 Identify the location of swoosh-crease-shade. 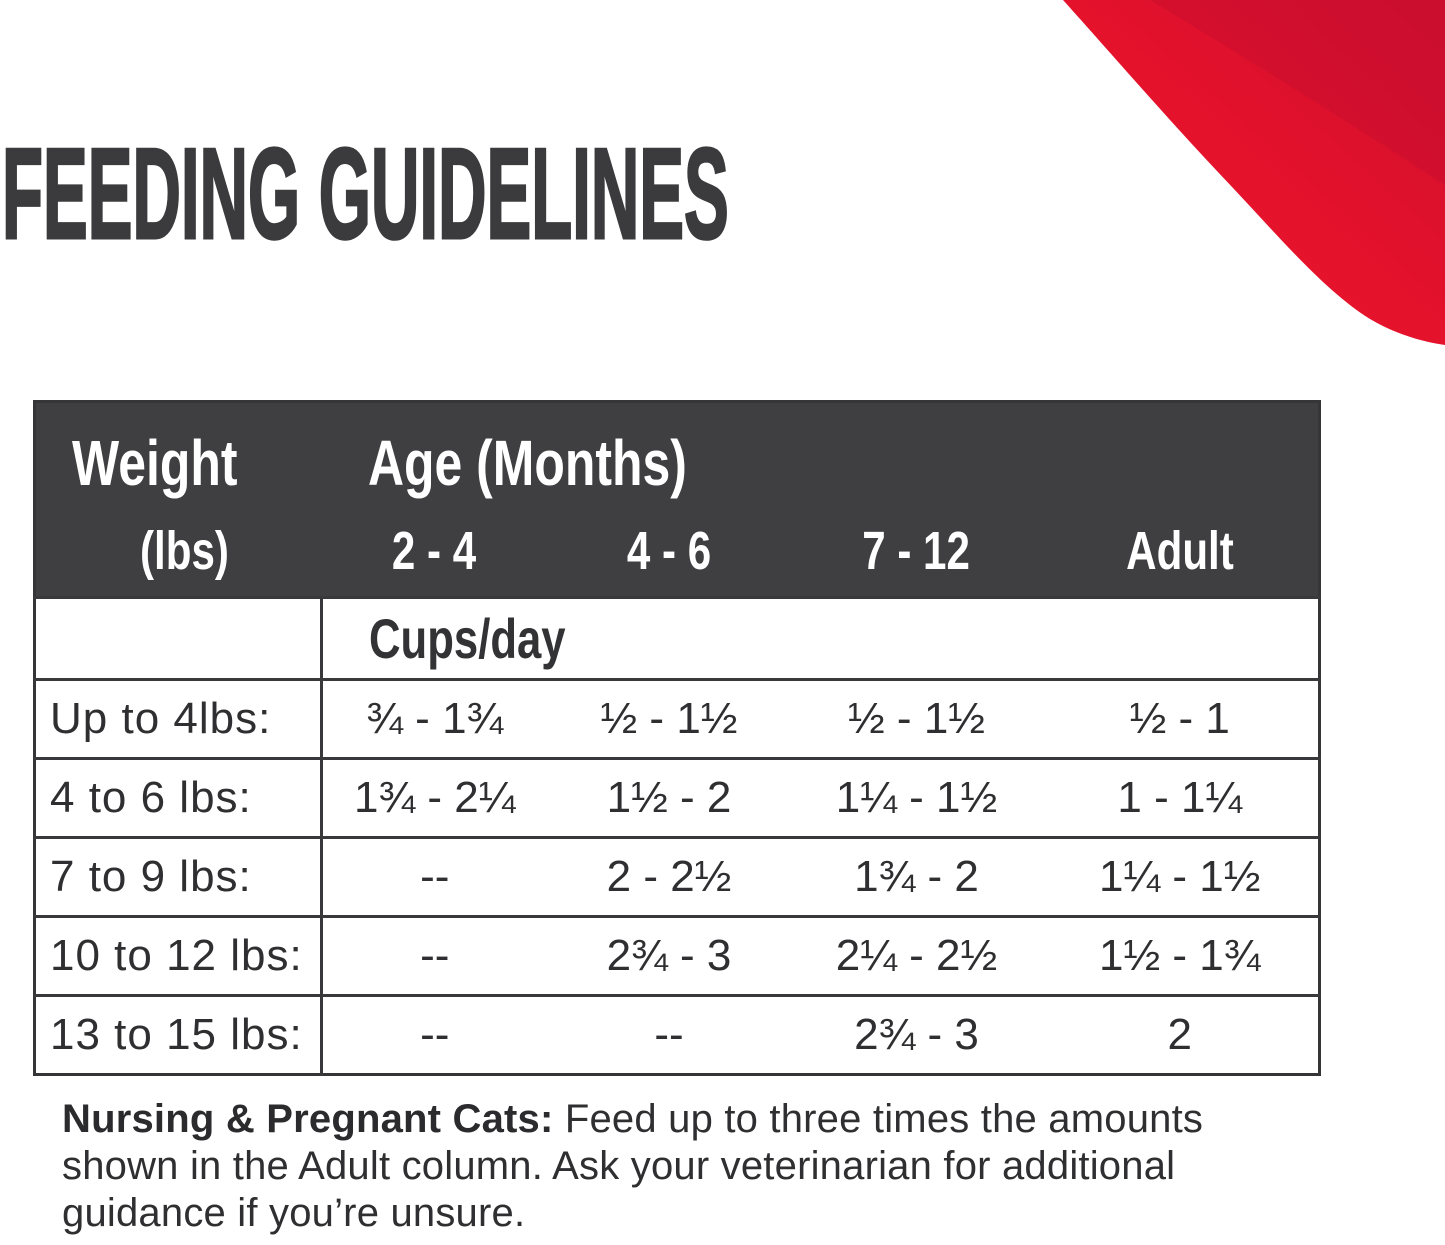
(1297, 92).